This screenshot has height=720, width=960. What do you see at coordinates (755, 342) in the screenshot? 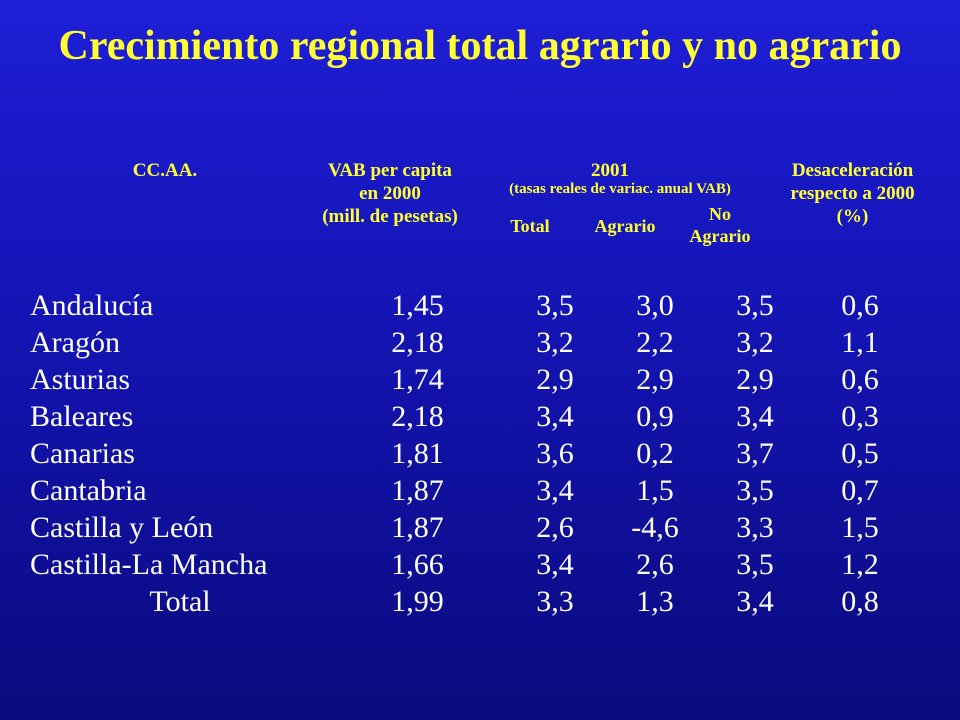
I see `cell-no-agrario: 3,2` at bounding box center [755, 342].